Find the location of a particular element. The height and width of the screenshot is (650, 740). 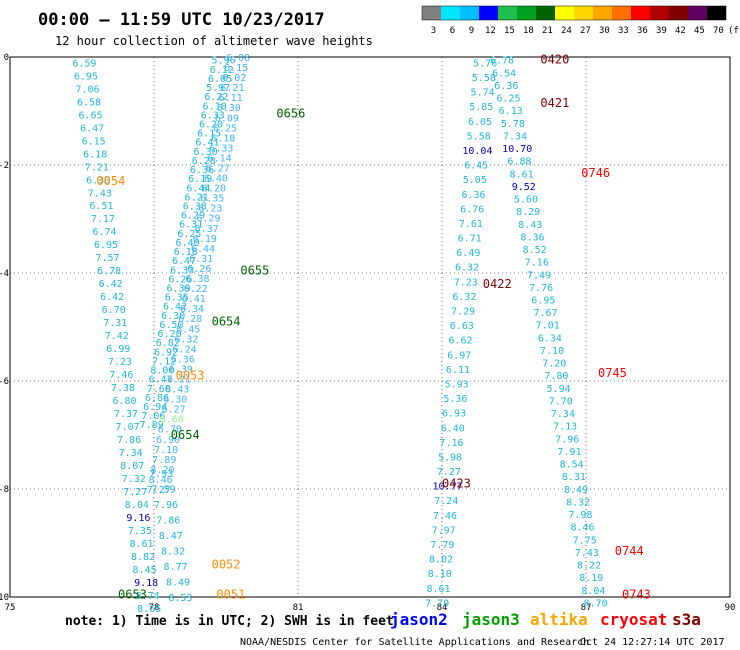

wave-height-value: 6.12 is located at coordinates (222, 70).